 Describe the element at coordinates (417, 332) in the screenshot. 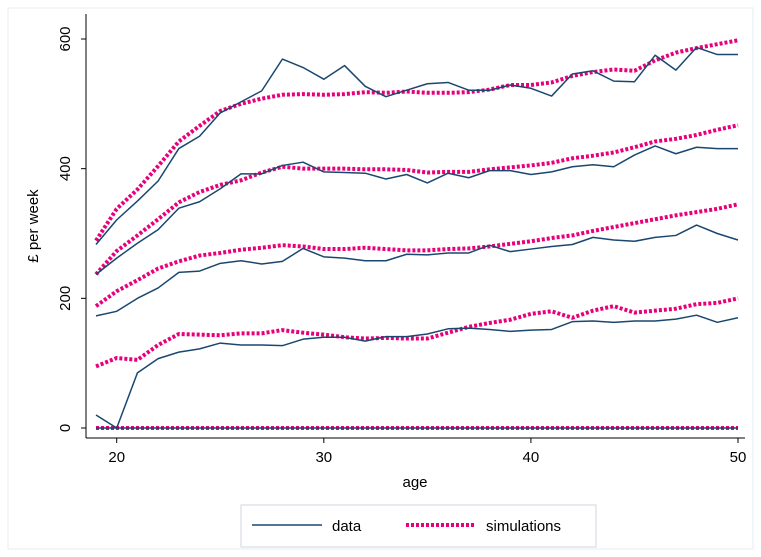

I see `simulations-series-line` at that location.